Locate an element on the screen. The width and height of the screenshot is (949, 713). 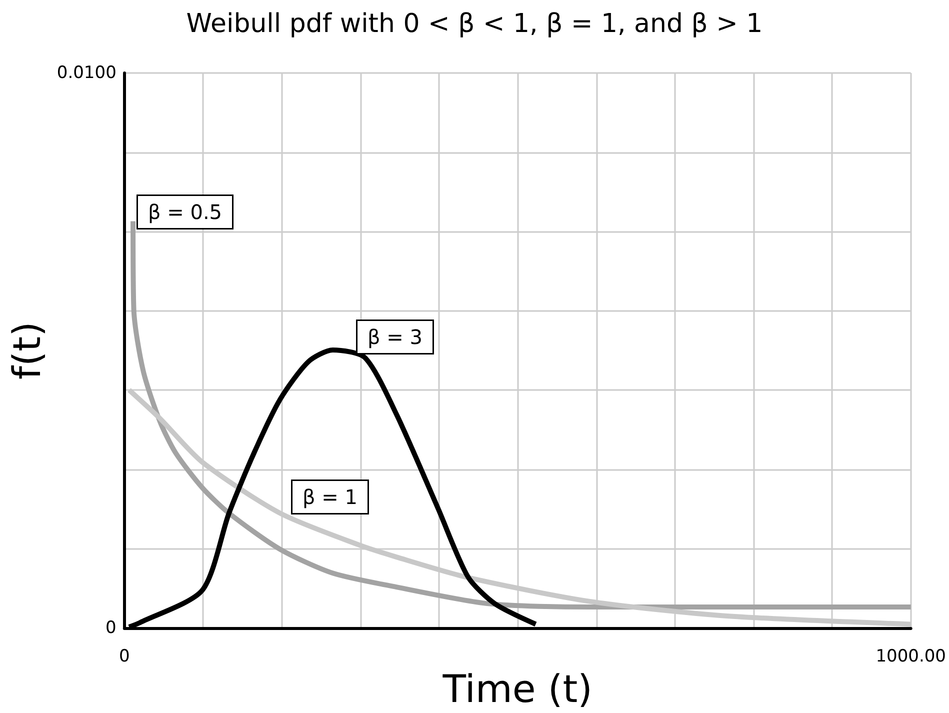
annotation: β = 0.5 is located at coordinates (185, 212).